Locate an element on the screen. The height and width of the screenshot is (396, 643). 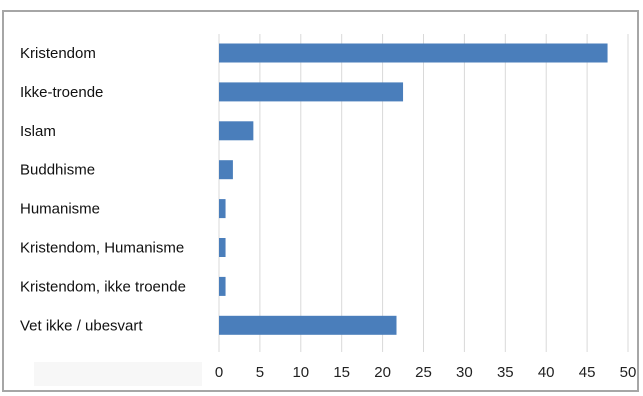
category-label: Vet ikke / ubesvart is located at coordinates (81, 325).